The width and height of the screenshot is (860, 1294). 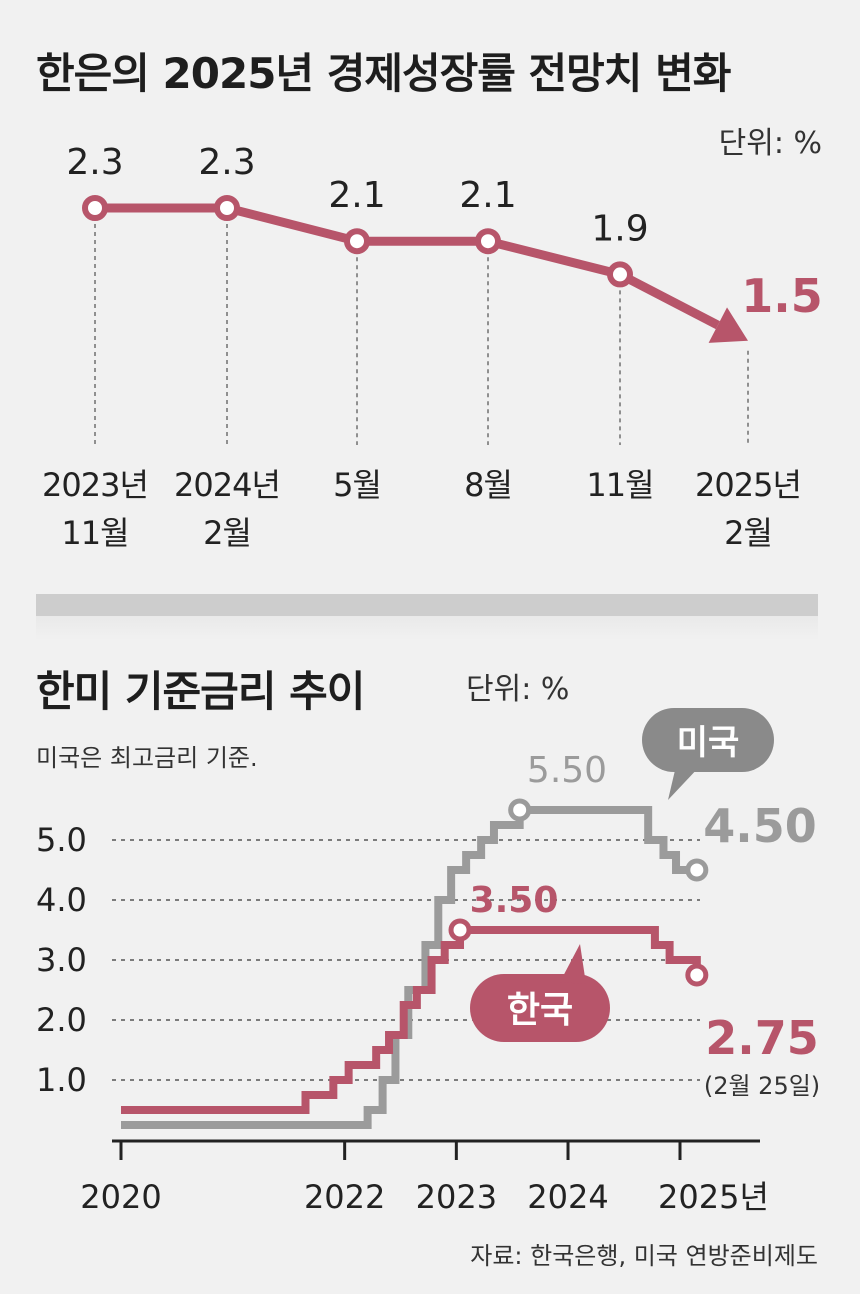 I want to click on bottom-chart-unit: 단위: %, so click(x=518, y=689).